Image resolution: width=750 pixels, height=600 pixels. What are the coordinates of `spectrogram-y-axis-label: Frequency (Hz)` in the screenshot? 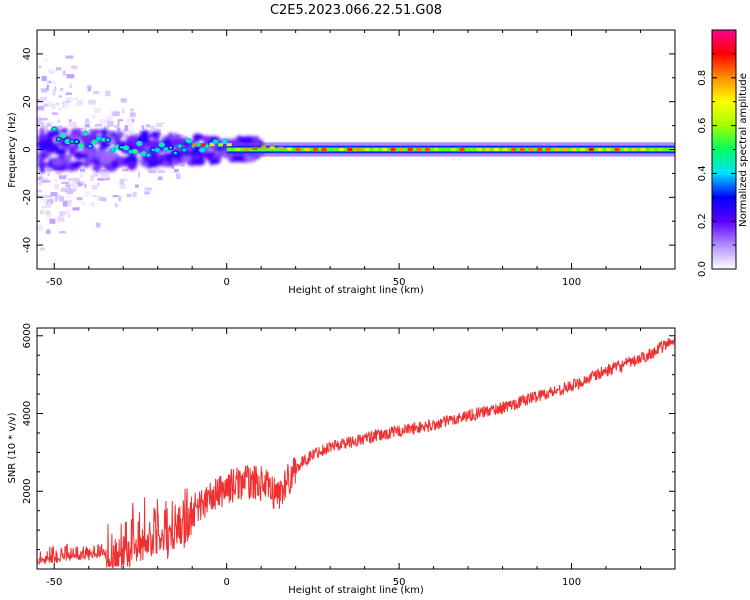 It's located at (12, 150).